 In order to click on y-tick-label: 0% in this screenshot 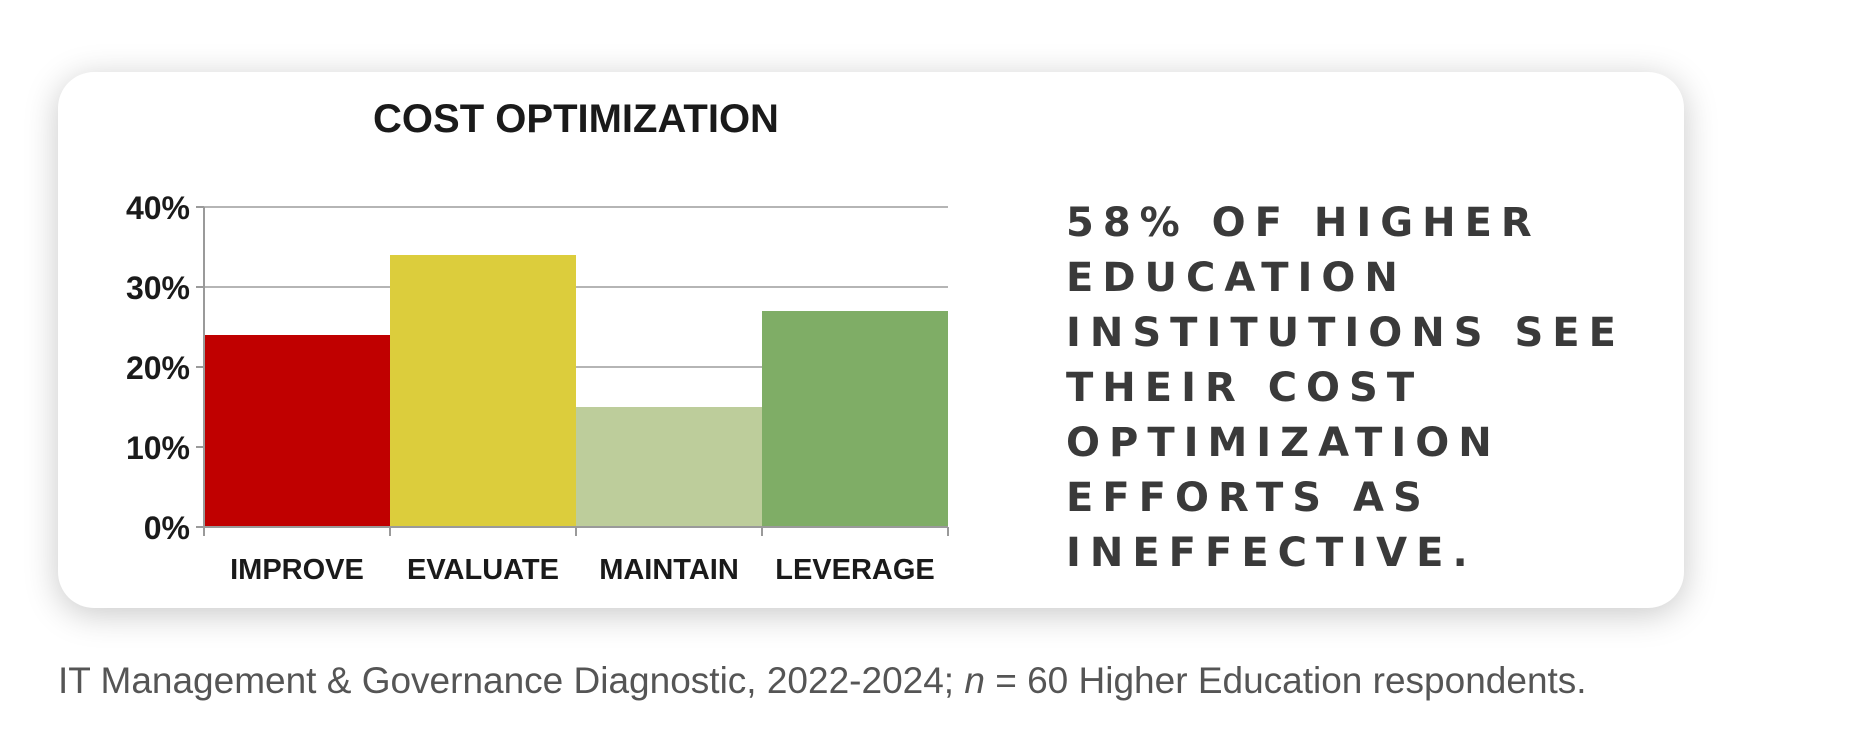, I will do `click(167, 528)`.